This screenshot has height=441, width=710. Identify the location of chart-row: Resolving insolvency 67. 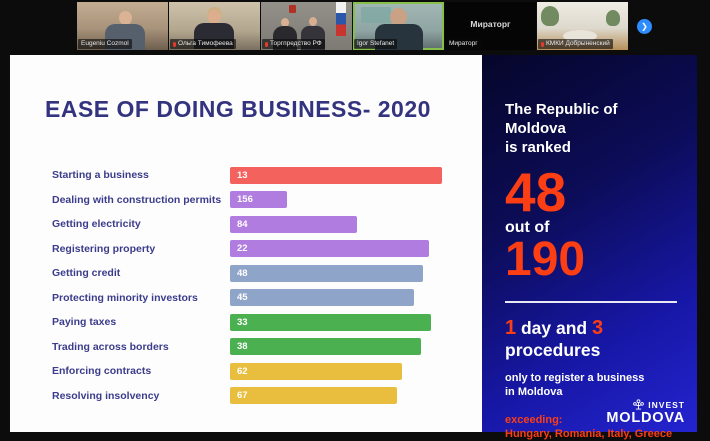
(246, 396).